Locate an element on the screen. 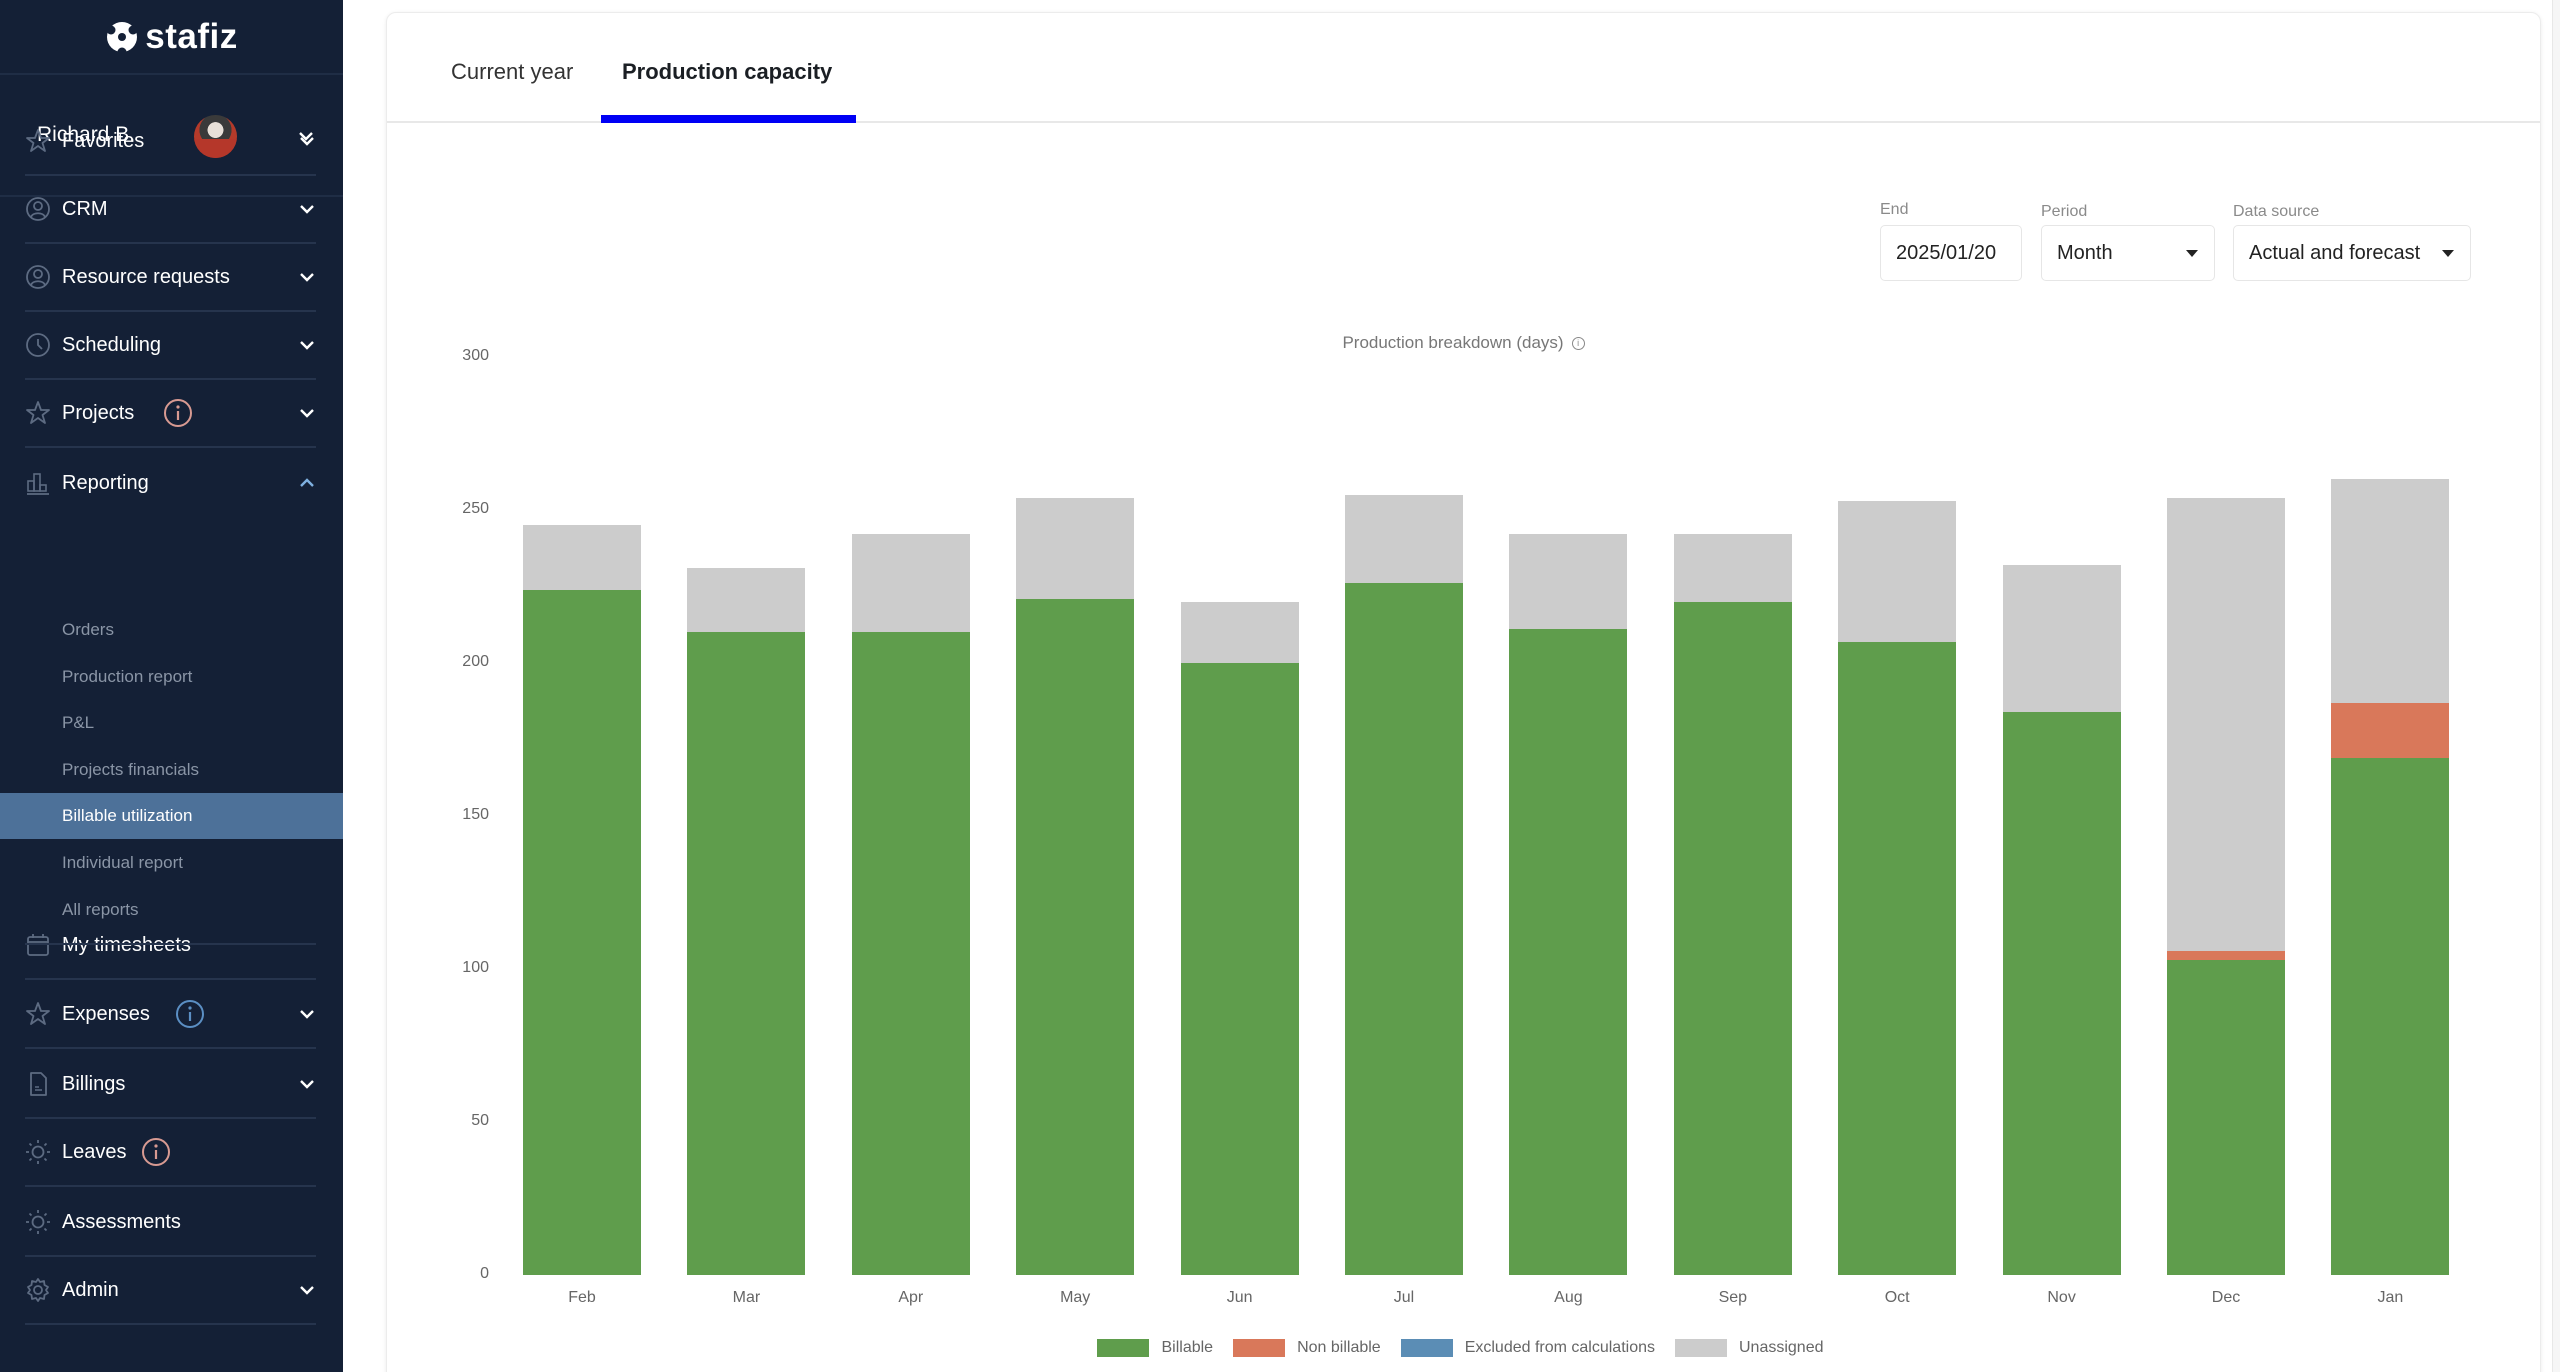  x-axis-label: Jun is located at coordinates (1239, 1297).